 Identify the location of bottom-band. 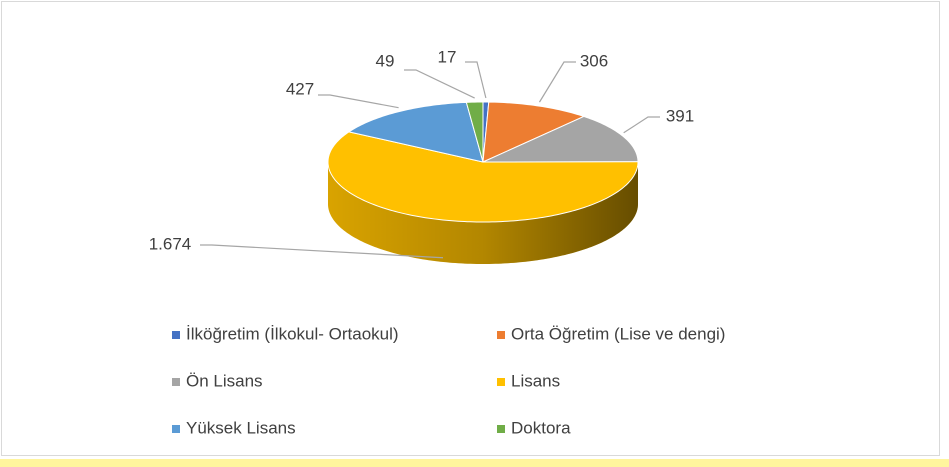
(474, 463).